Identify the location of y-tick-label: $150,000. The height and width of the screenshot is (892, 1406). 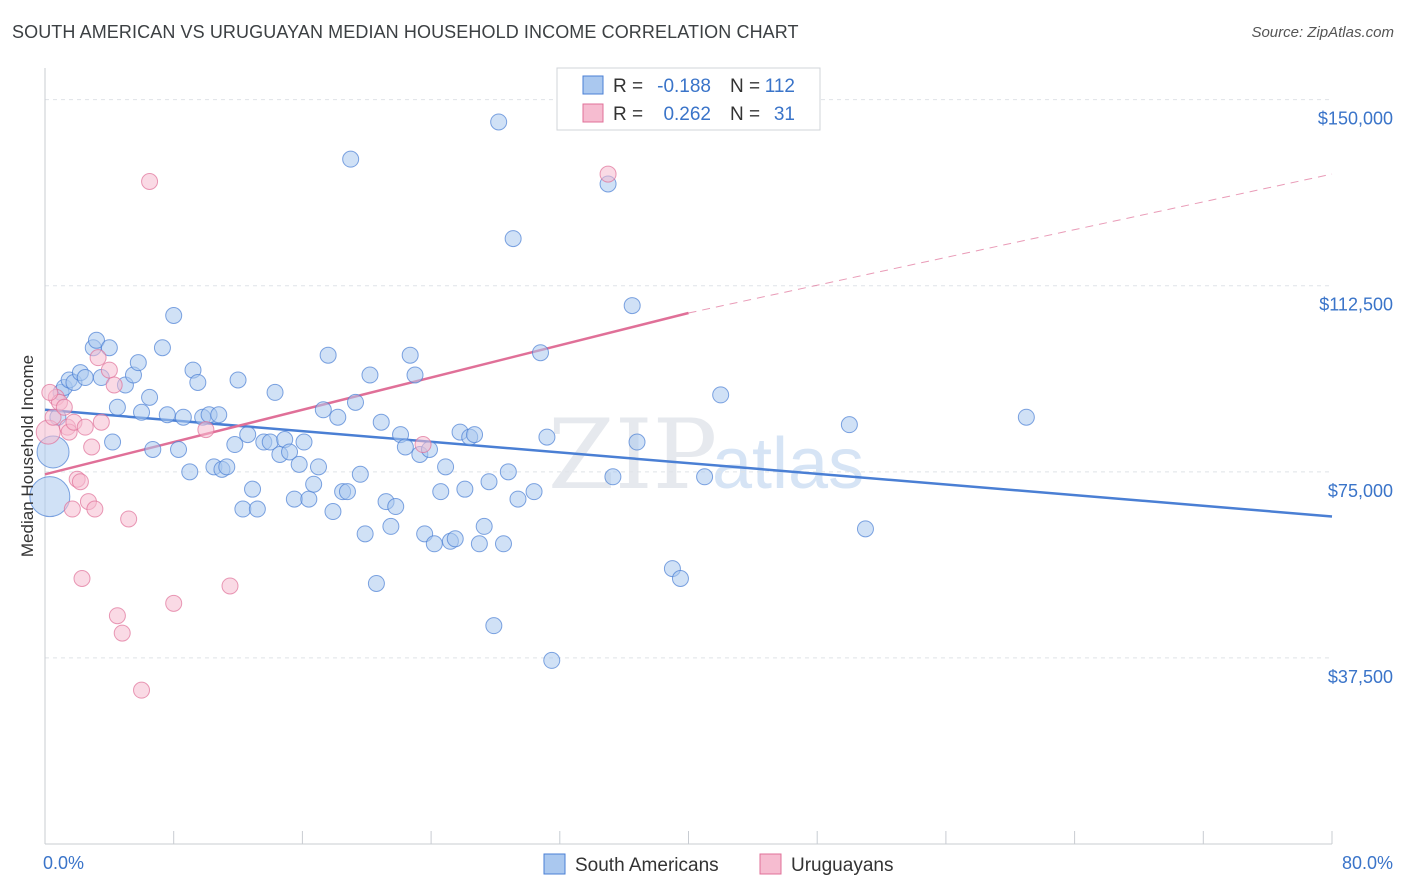
(1355, 119).